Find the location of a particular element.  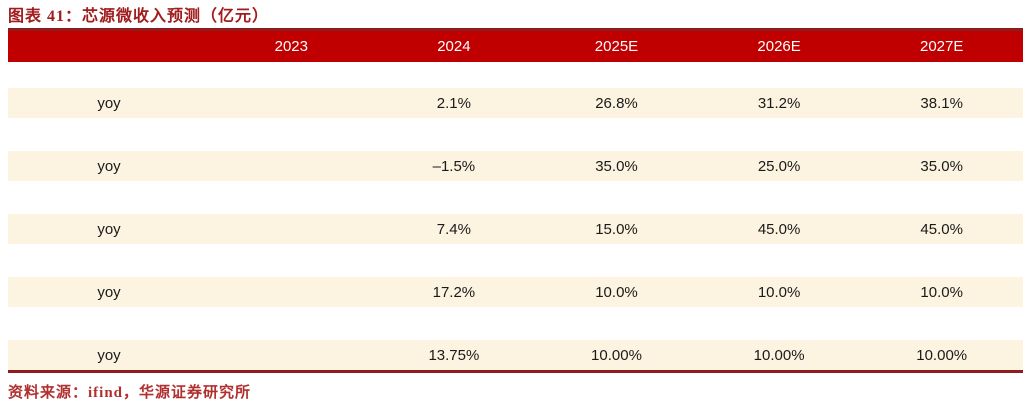

cell-value: 13.75% is located at coordinates (454, 355).